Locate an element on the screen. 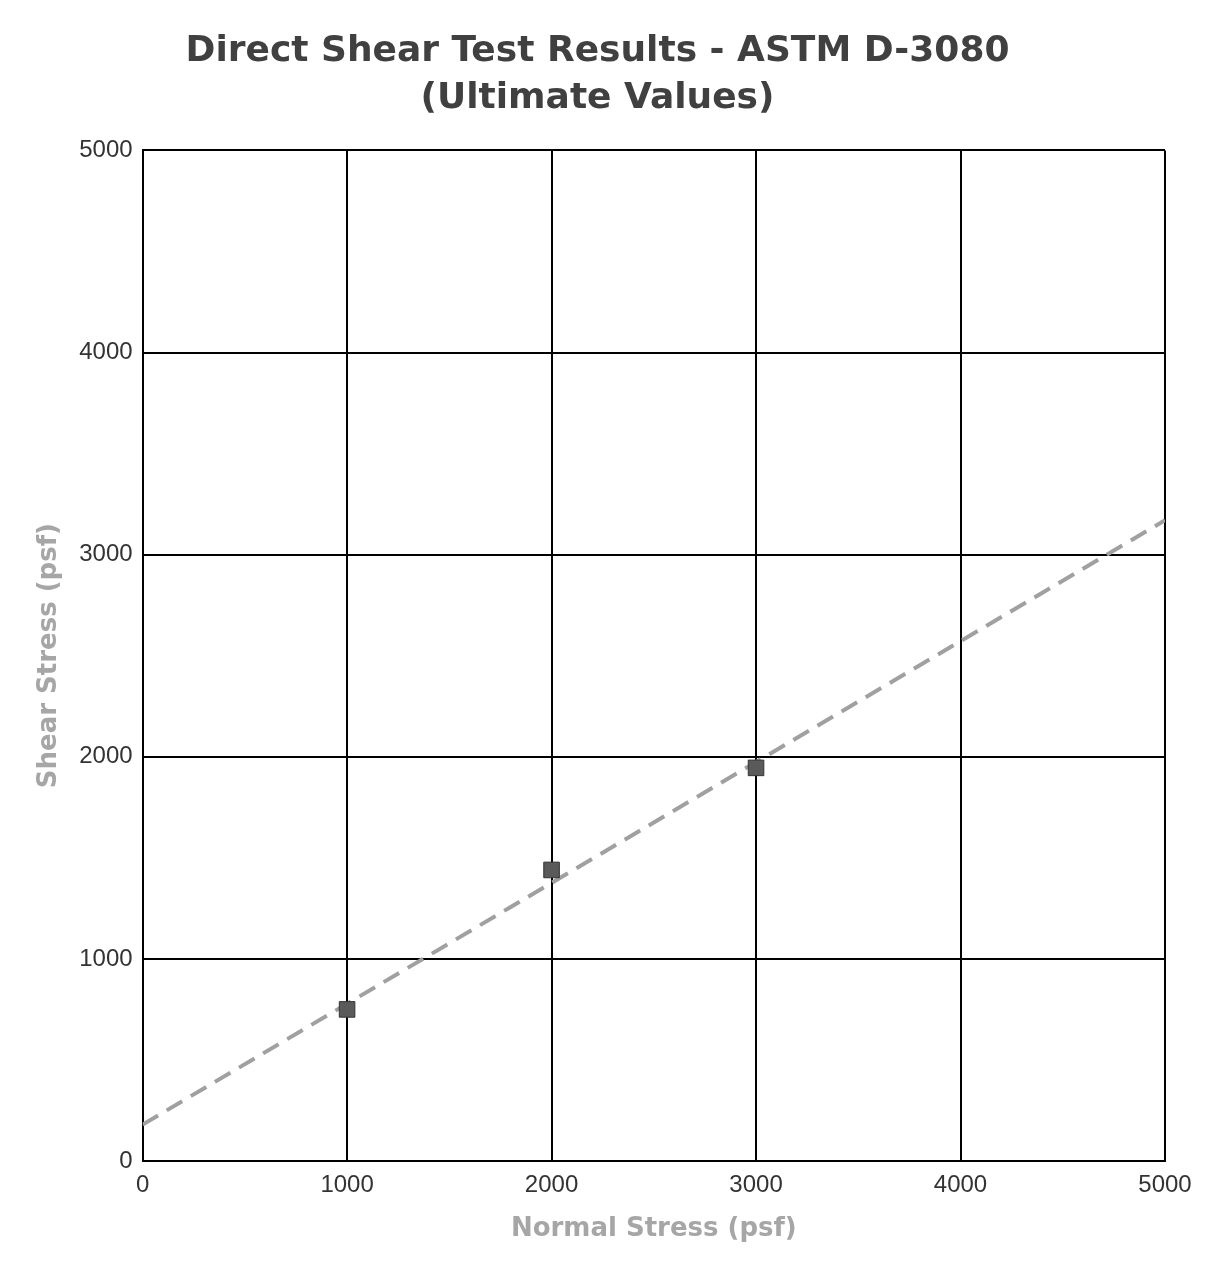 Image resolution: width=1225 pixels, height=1269 pixels. y-tick-label: 2000 is located at coordinates (106, 755).